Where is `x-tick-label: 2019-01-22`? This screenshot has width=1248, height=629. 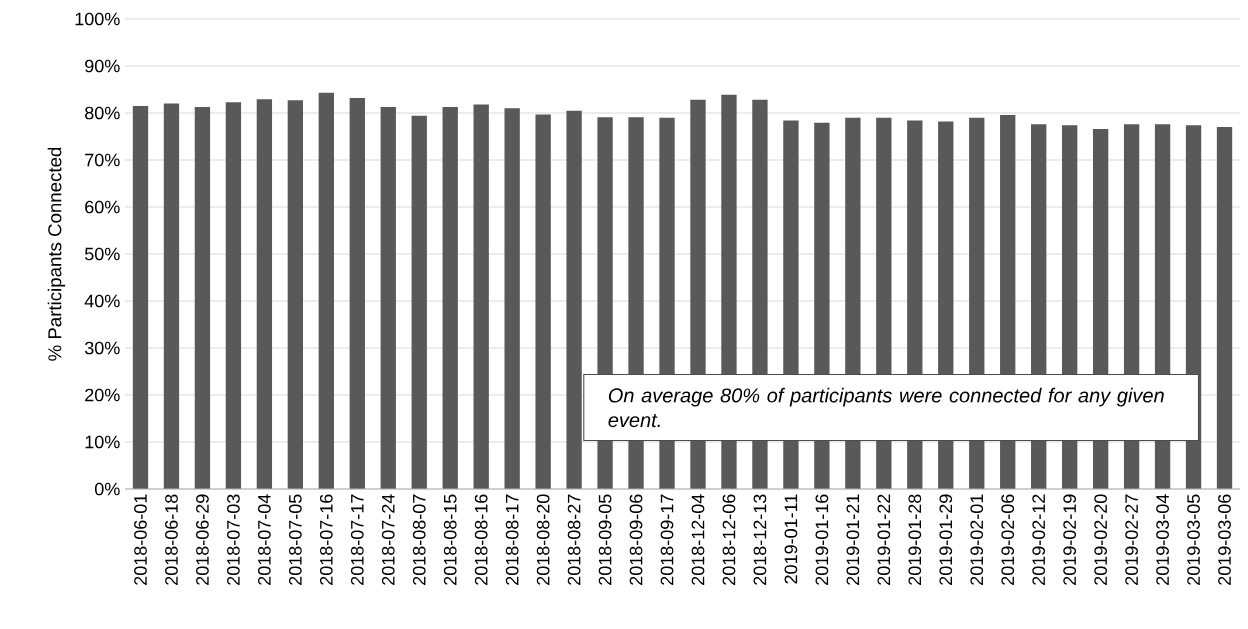 x-tick-label: 2019-01-22 is located at coordinates (884, 539).